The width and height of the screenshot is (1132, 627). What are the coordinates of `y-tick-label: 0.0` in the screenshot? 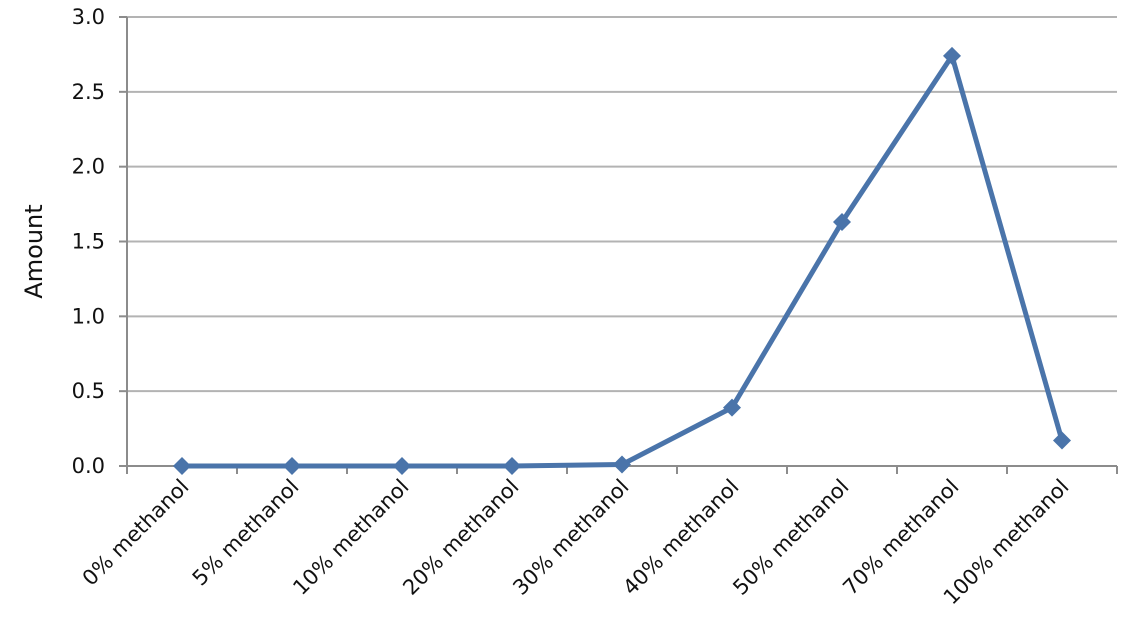 It's located at (88, 466).